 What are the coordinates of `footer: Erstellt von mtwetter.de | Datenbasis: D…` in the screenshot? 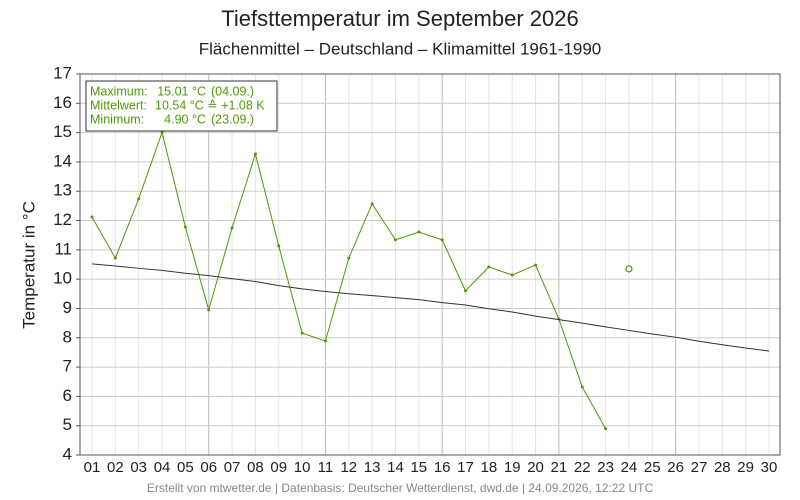 It's located at (400, 488).